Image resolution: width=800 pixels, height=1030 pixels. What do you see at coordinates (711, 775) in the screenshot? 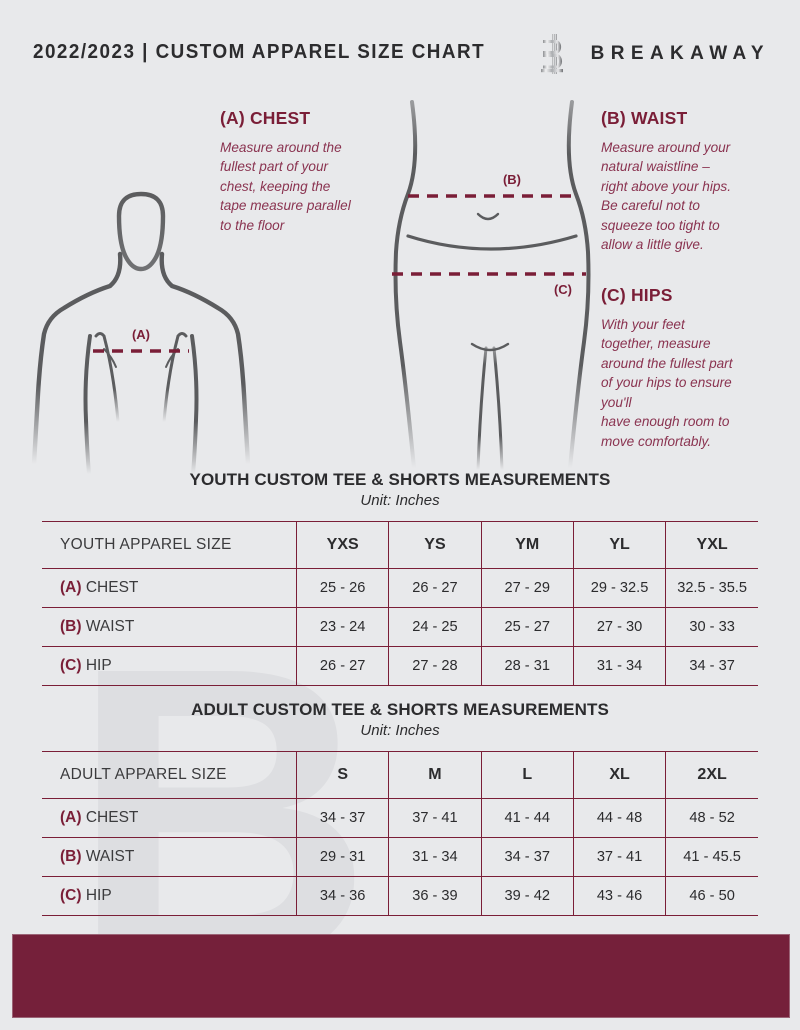
I see `adult-size-col-4: 2XL` at bounding box center [711, 775].